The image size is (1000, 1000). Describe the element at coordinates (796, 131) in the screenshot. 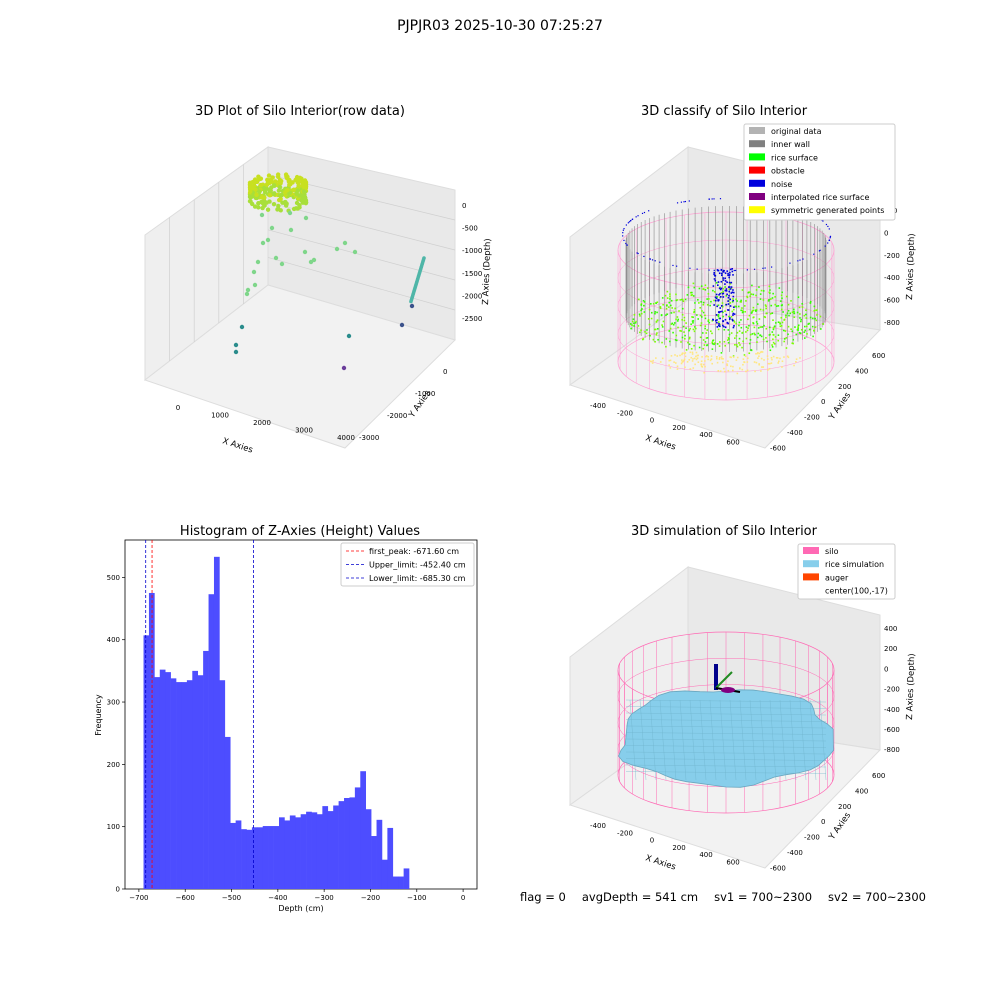

I see `legend-label: original data` at that location.